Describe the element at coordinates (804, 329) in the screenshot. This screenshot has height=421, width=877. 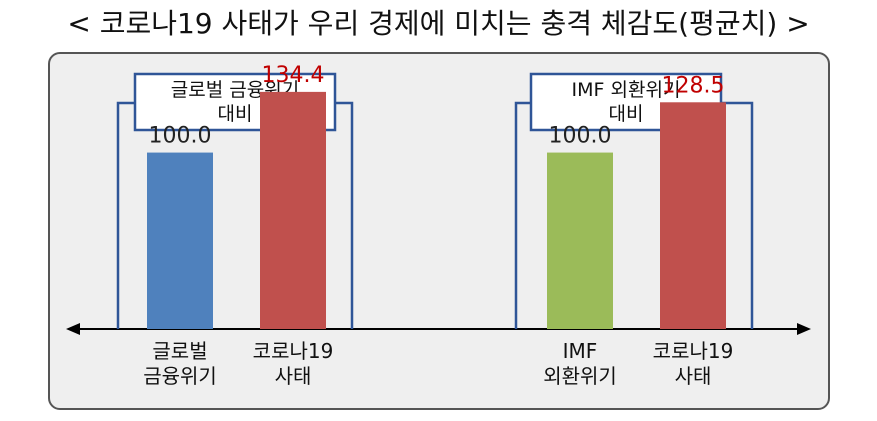
I see `x-axis-right-arrow` at that location.